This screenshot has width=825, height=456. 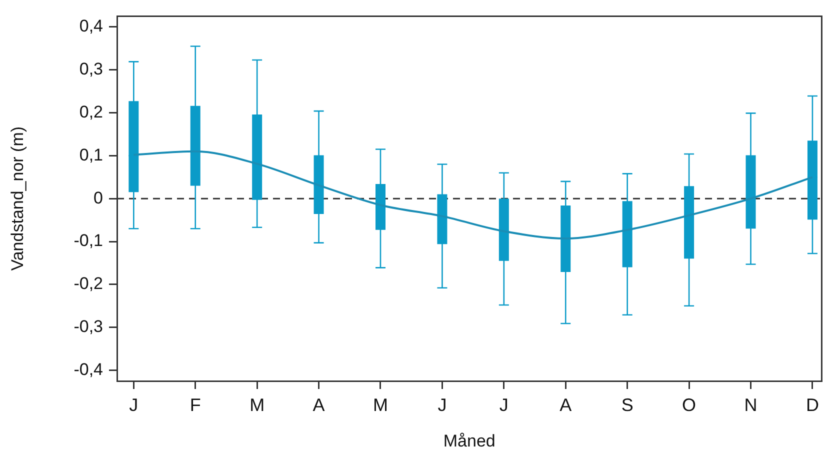 What do you see at coordinates (751, 404) in the screenshot?
I see `x-tick-label: N` at bounding box center [751, 404].